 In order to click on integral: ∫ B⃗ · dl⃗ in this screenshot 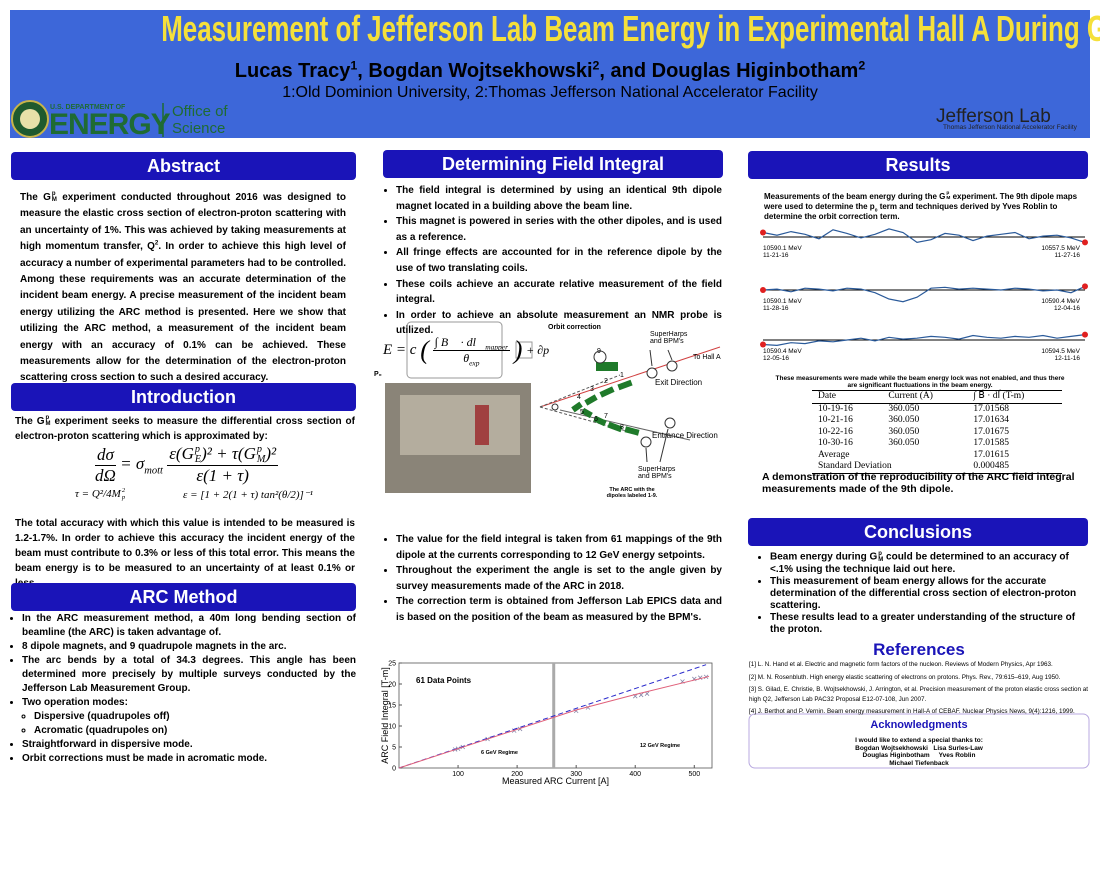, I will do `click(460, 342)`.